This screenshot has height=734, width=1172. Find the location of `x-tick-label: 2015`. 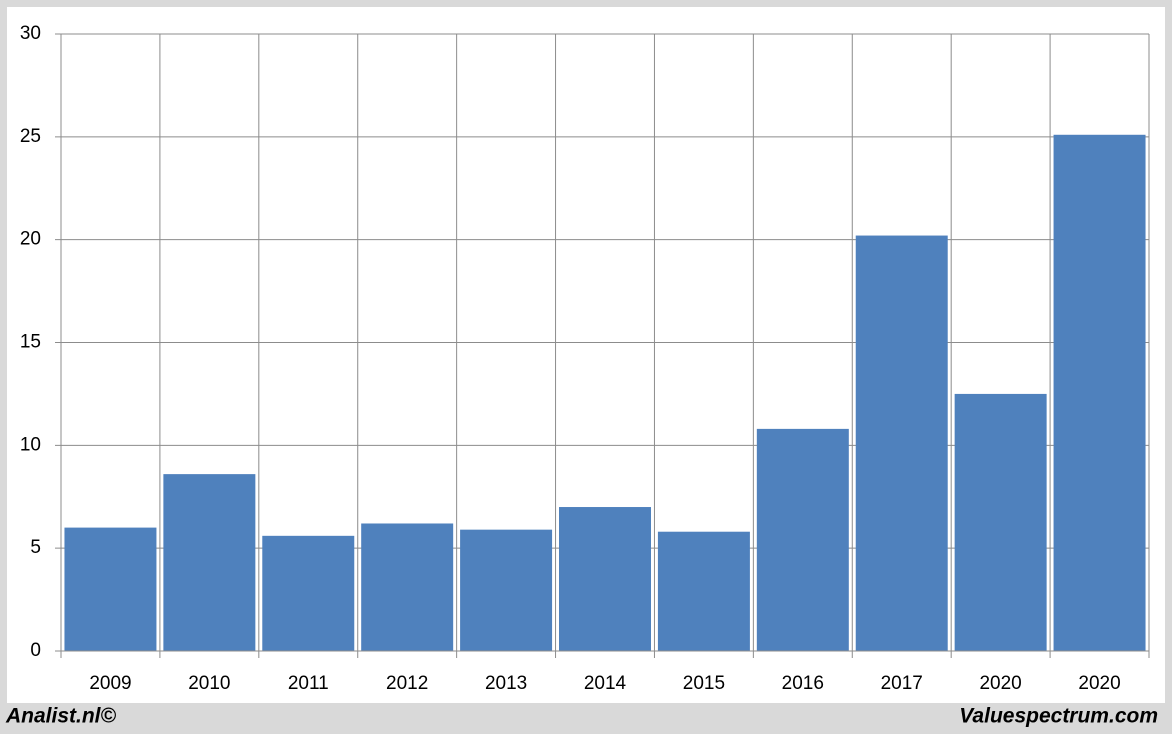

x-tick-label: 2015 is located at coordinates (704, 683).